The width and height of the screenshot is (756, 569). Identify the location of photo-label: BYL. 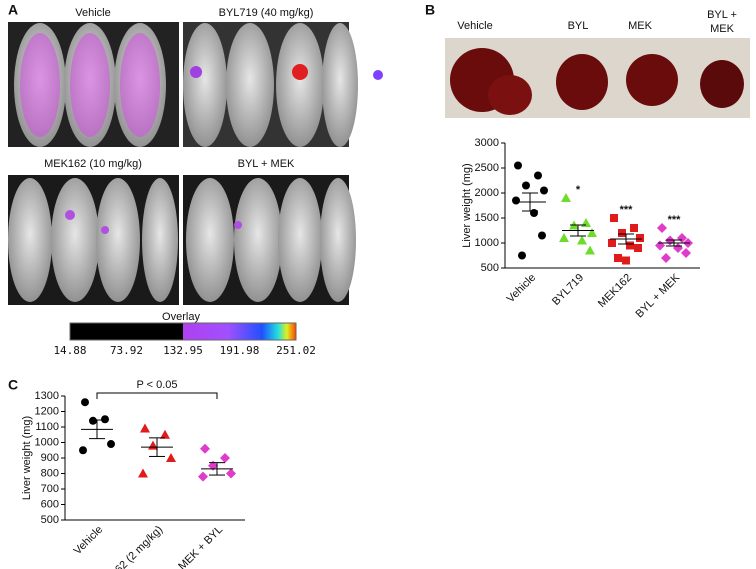
(578, 26).